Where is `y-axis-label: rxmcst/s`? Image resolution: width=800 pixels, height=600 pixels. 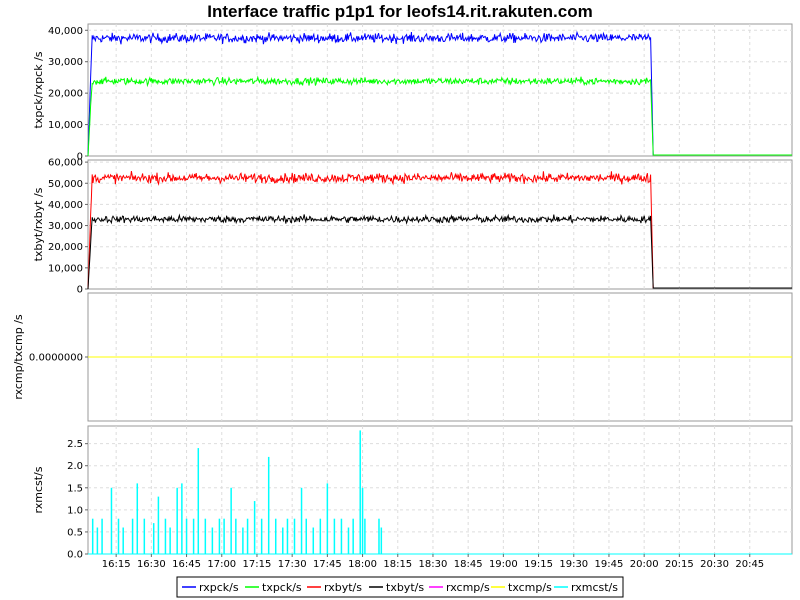 y-axis-label: rxmcst/s is located at coordinates (38, 489).